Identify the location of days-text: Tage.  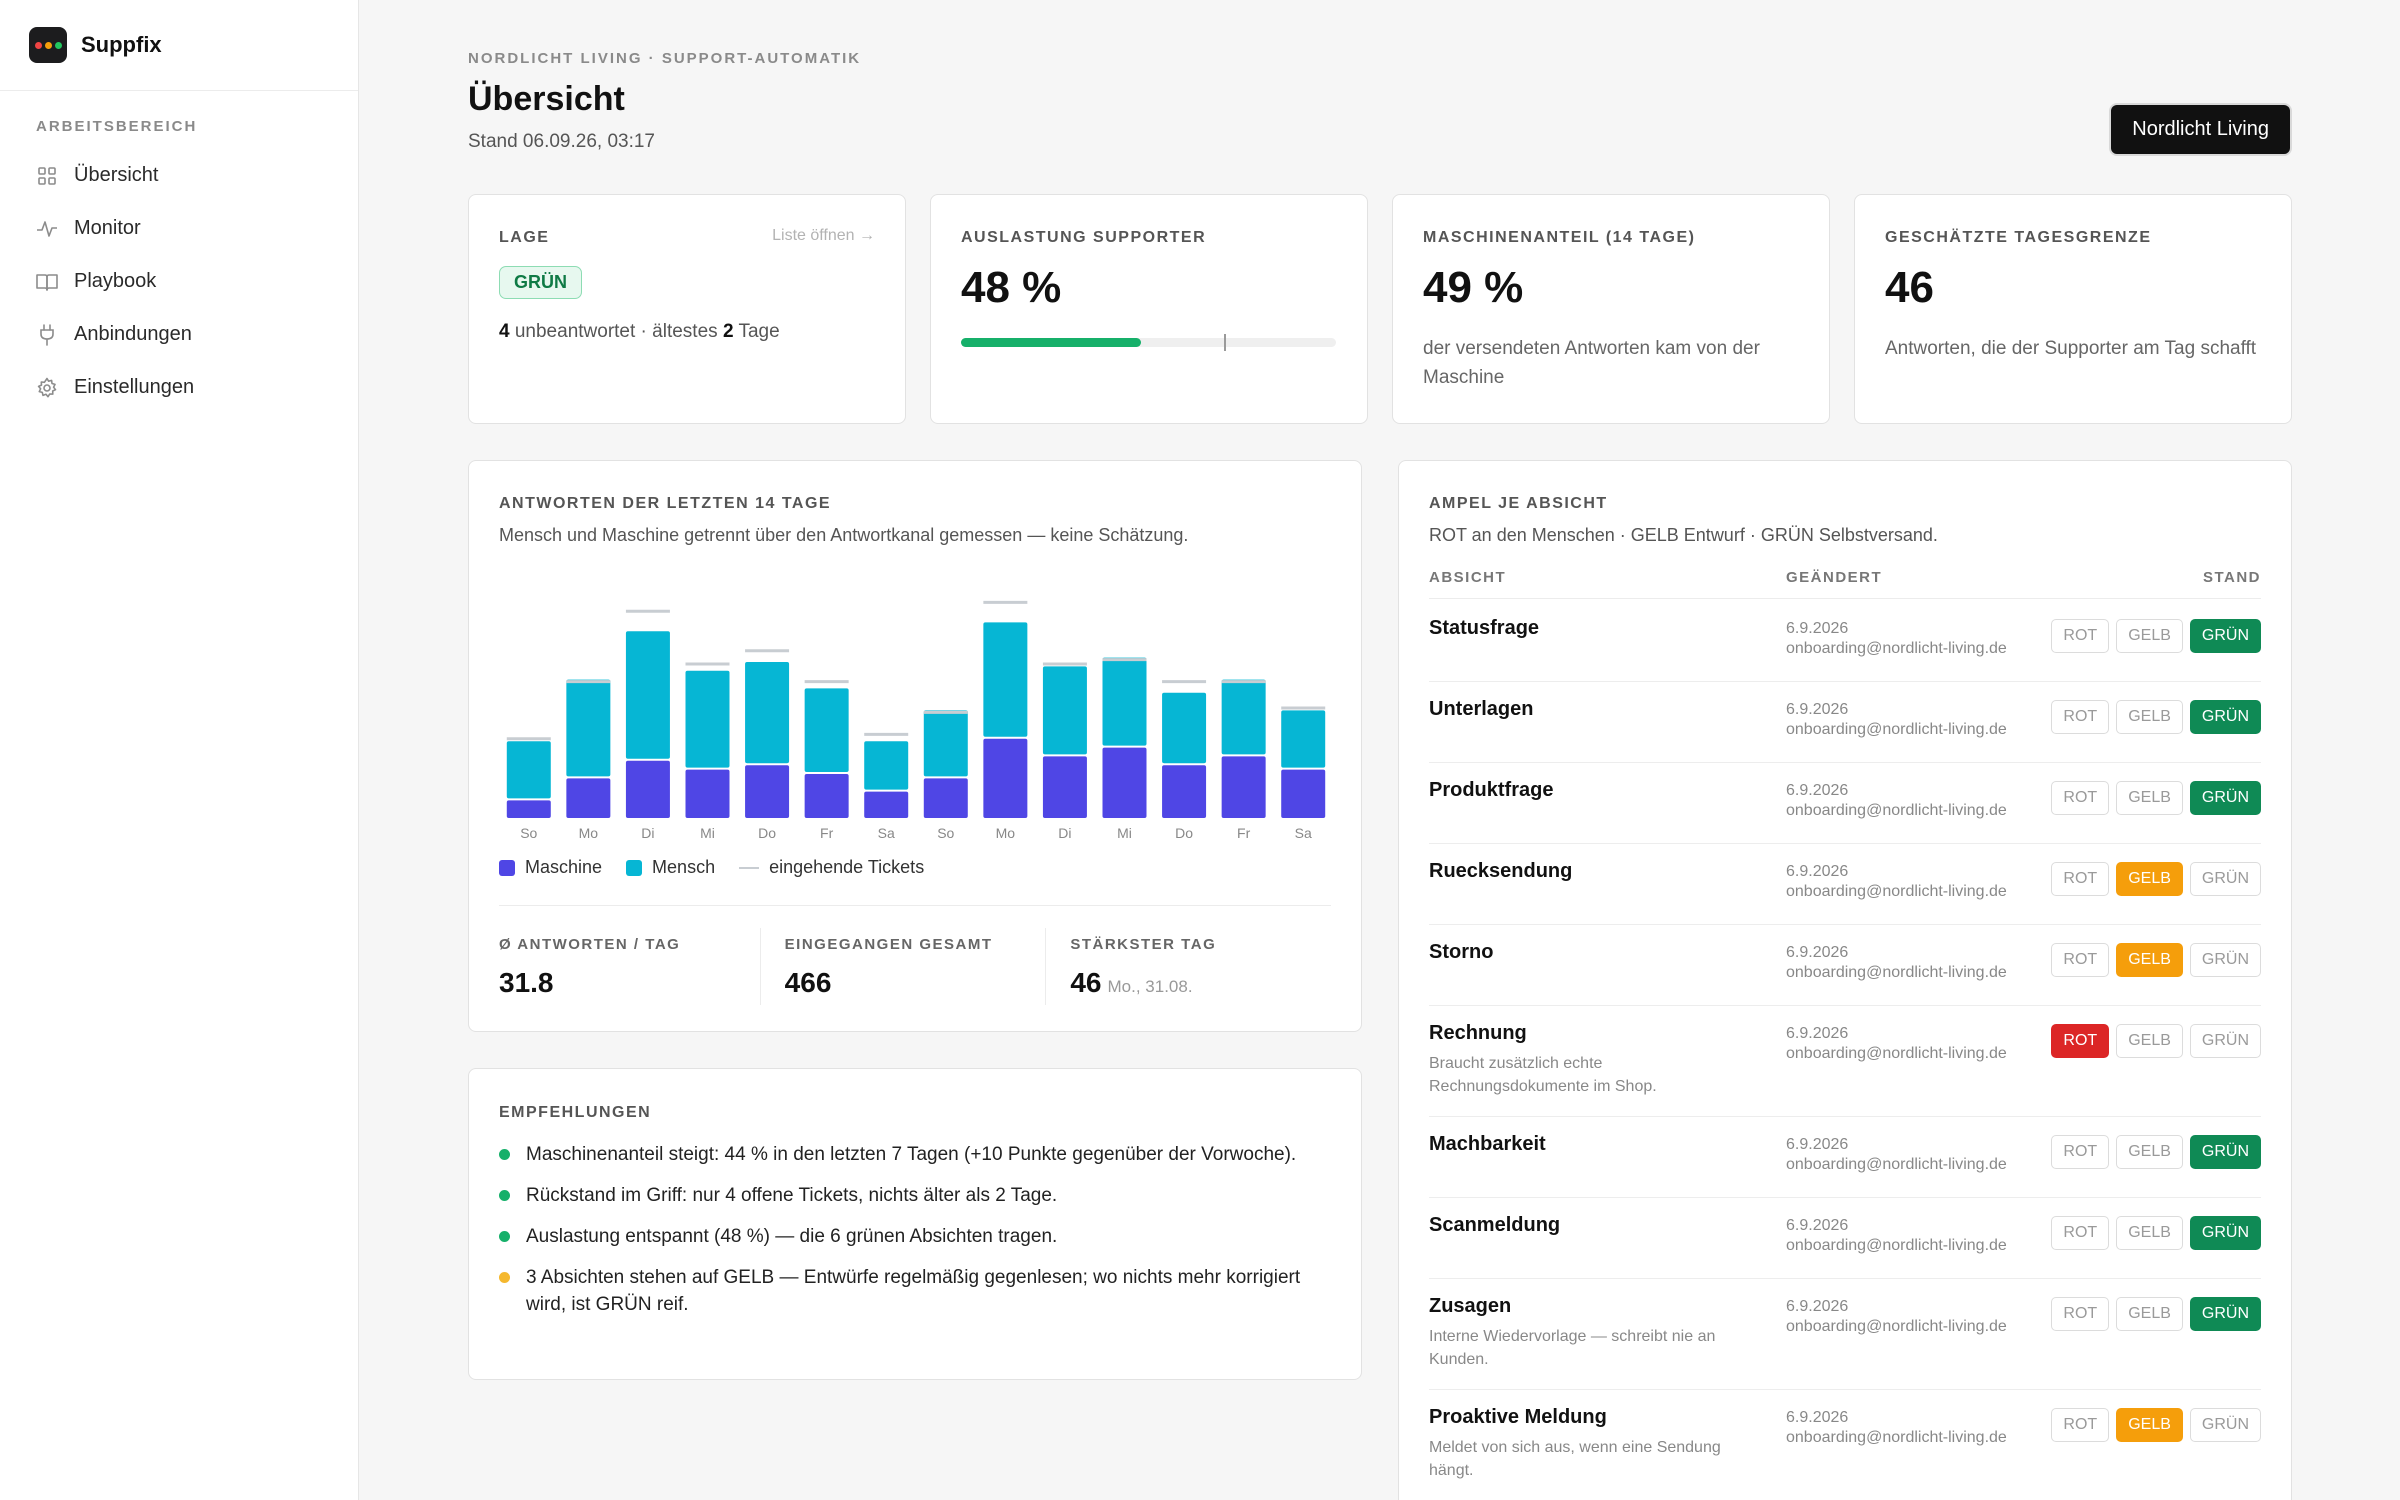
(759, 331).